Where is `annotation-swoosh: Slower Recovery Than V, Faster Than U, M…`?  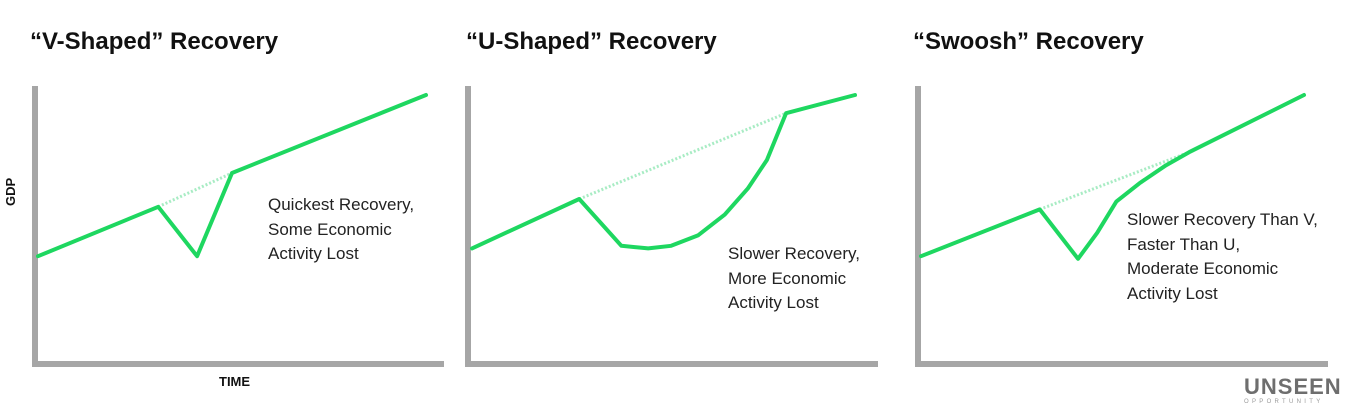 annotation-swoosh: Slower Recovery Than V, Faster Than U, M… is located at coordinates (1222, 257).